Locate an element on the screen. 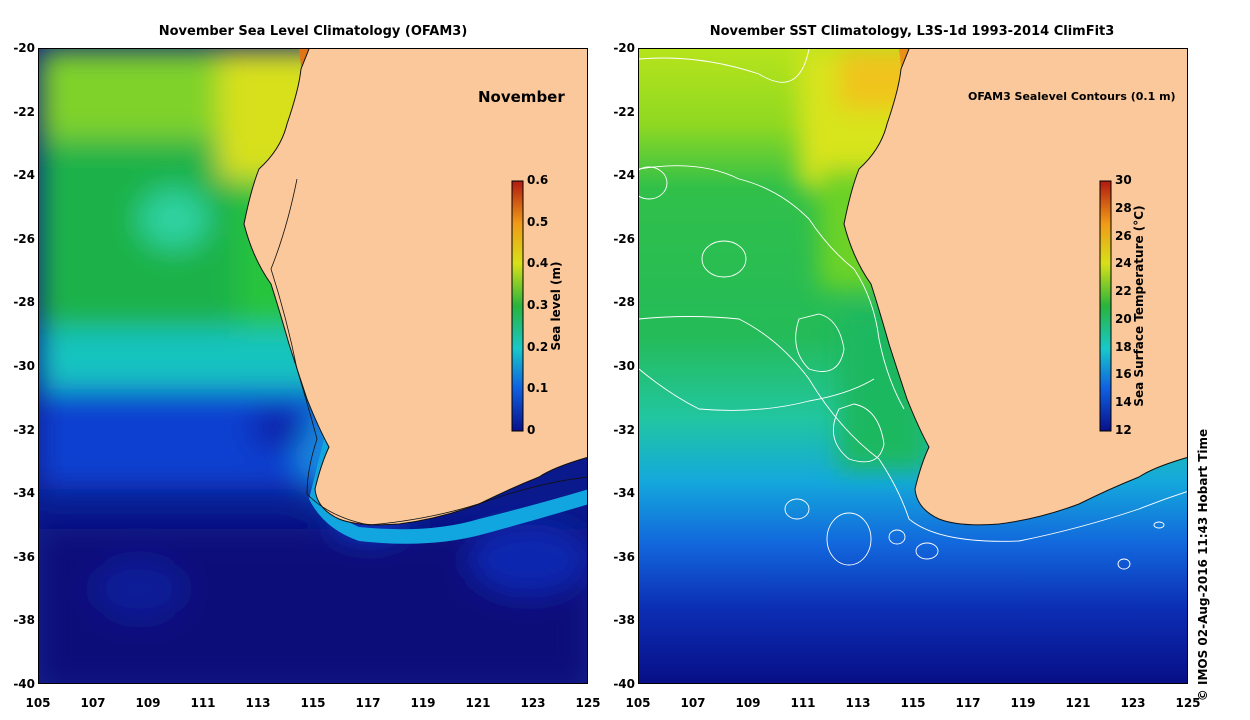 The height and width of the screenshot is (720, 1250). colorbar-tick-label: 14 is located at coordinates (1123, 402).